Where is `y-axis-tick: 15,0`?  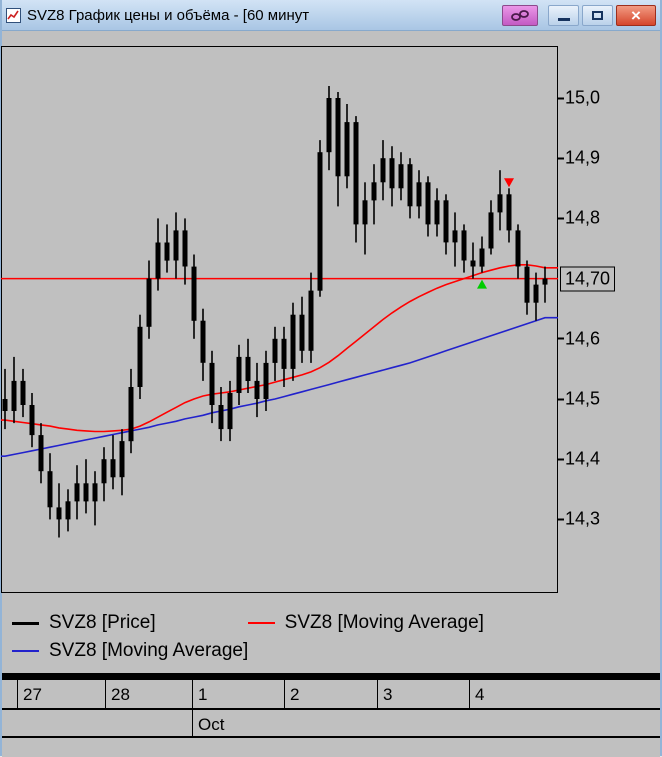
y-axis-tick: 15,0 is located at coordinates (579, 98).